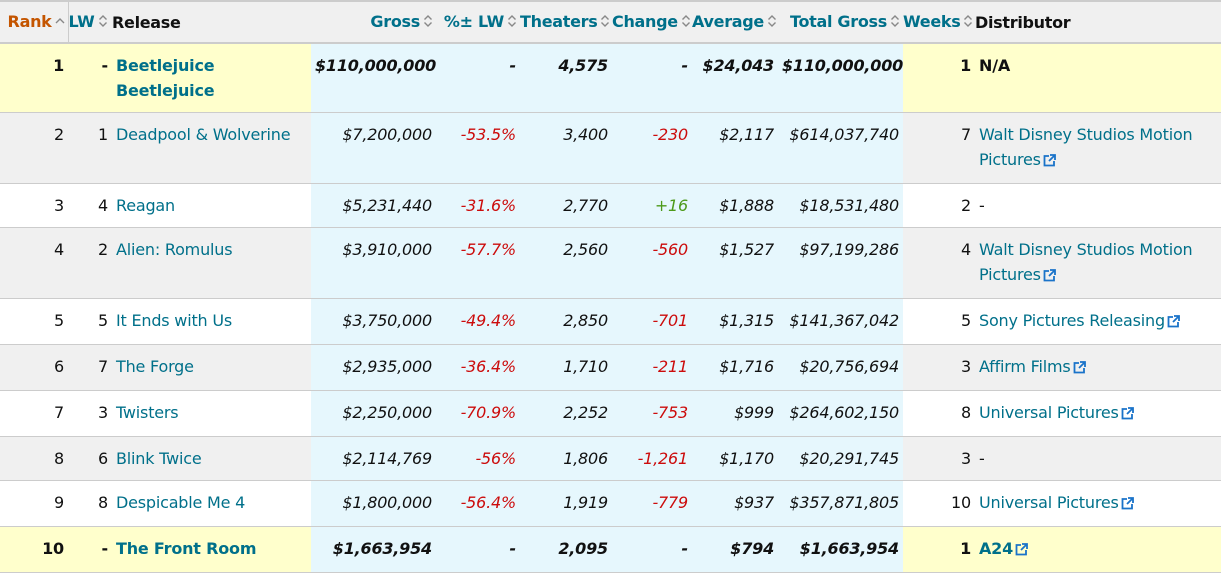 The image size is (1221, 573). I want to click on cell-release: The Front Room, so click(211, 549).